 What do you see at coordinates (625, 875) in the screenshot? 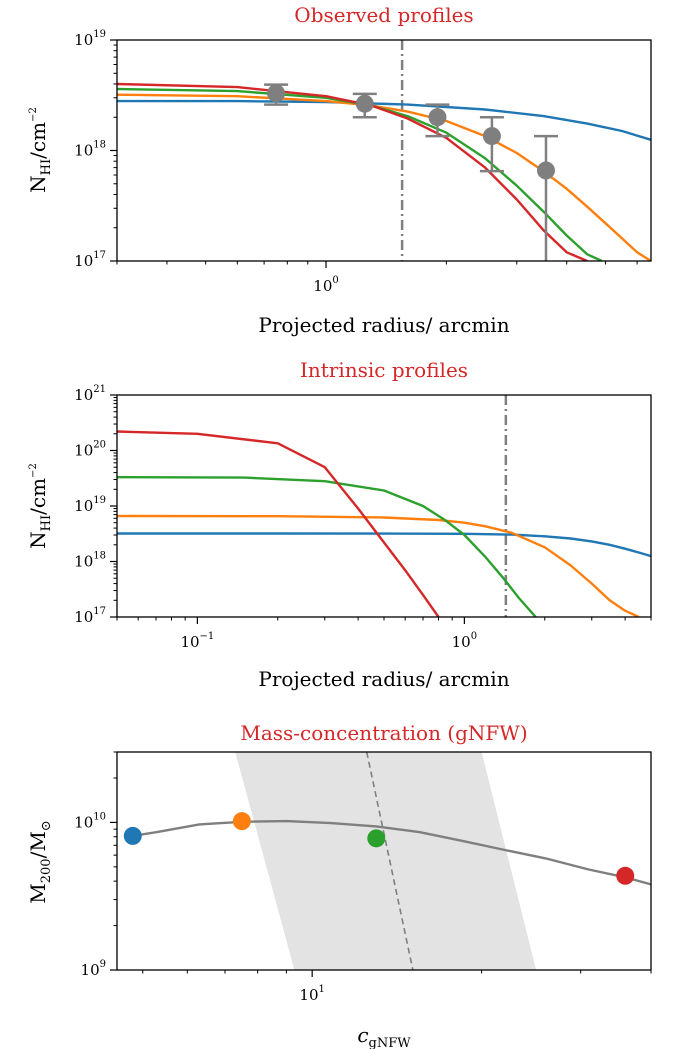
I see `marker-red` at bounding box center [625, 875].